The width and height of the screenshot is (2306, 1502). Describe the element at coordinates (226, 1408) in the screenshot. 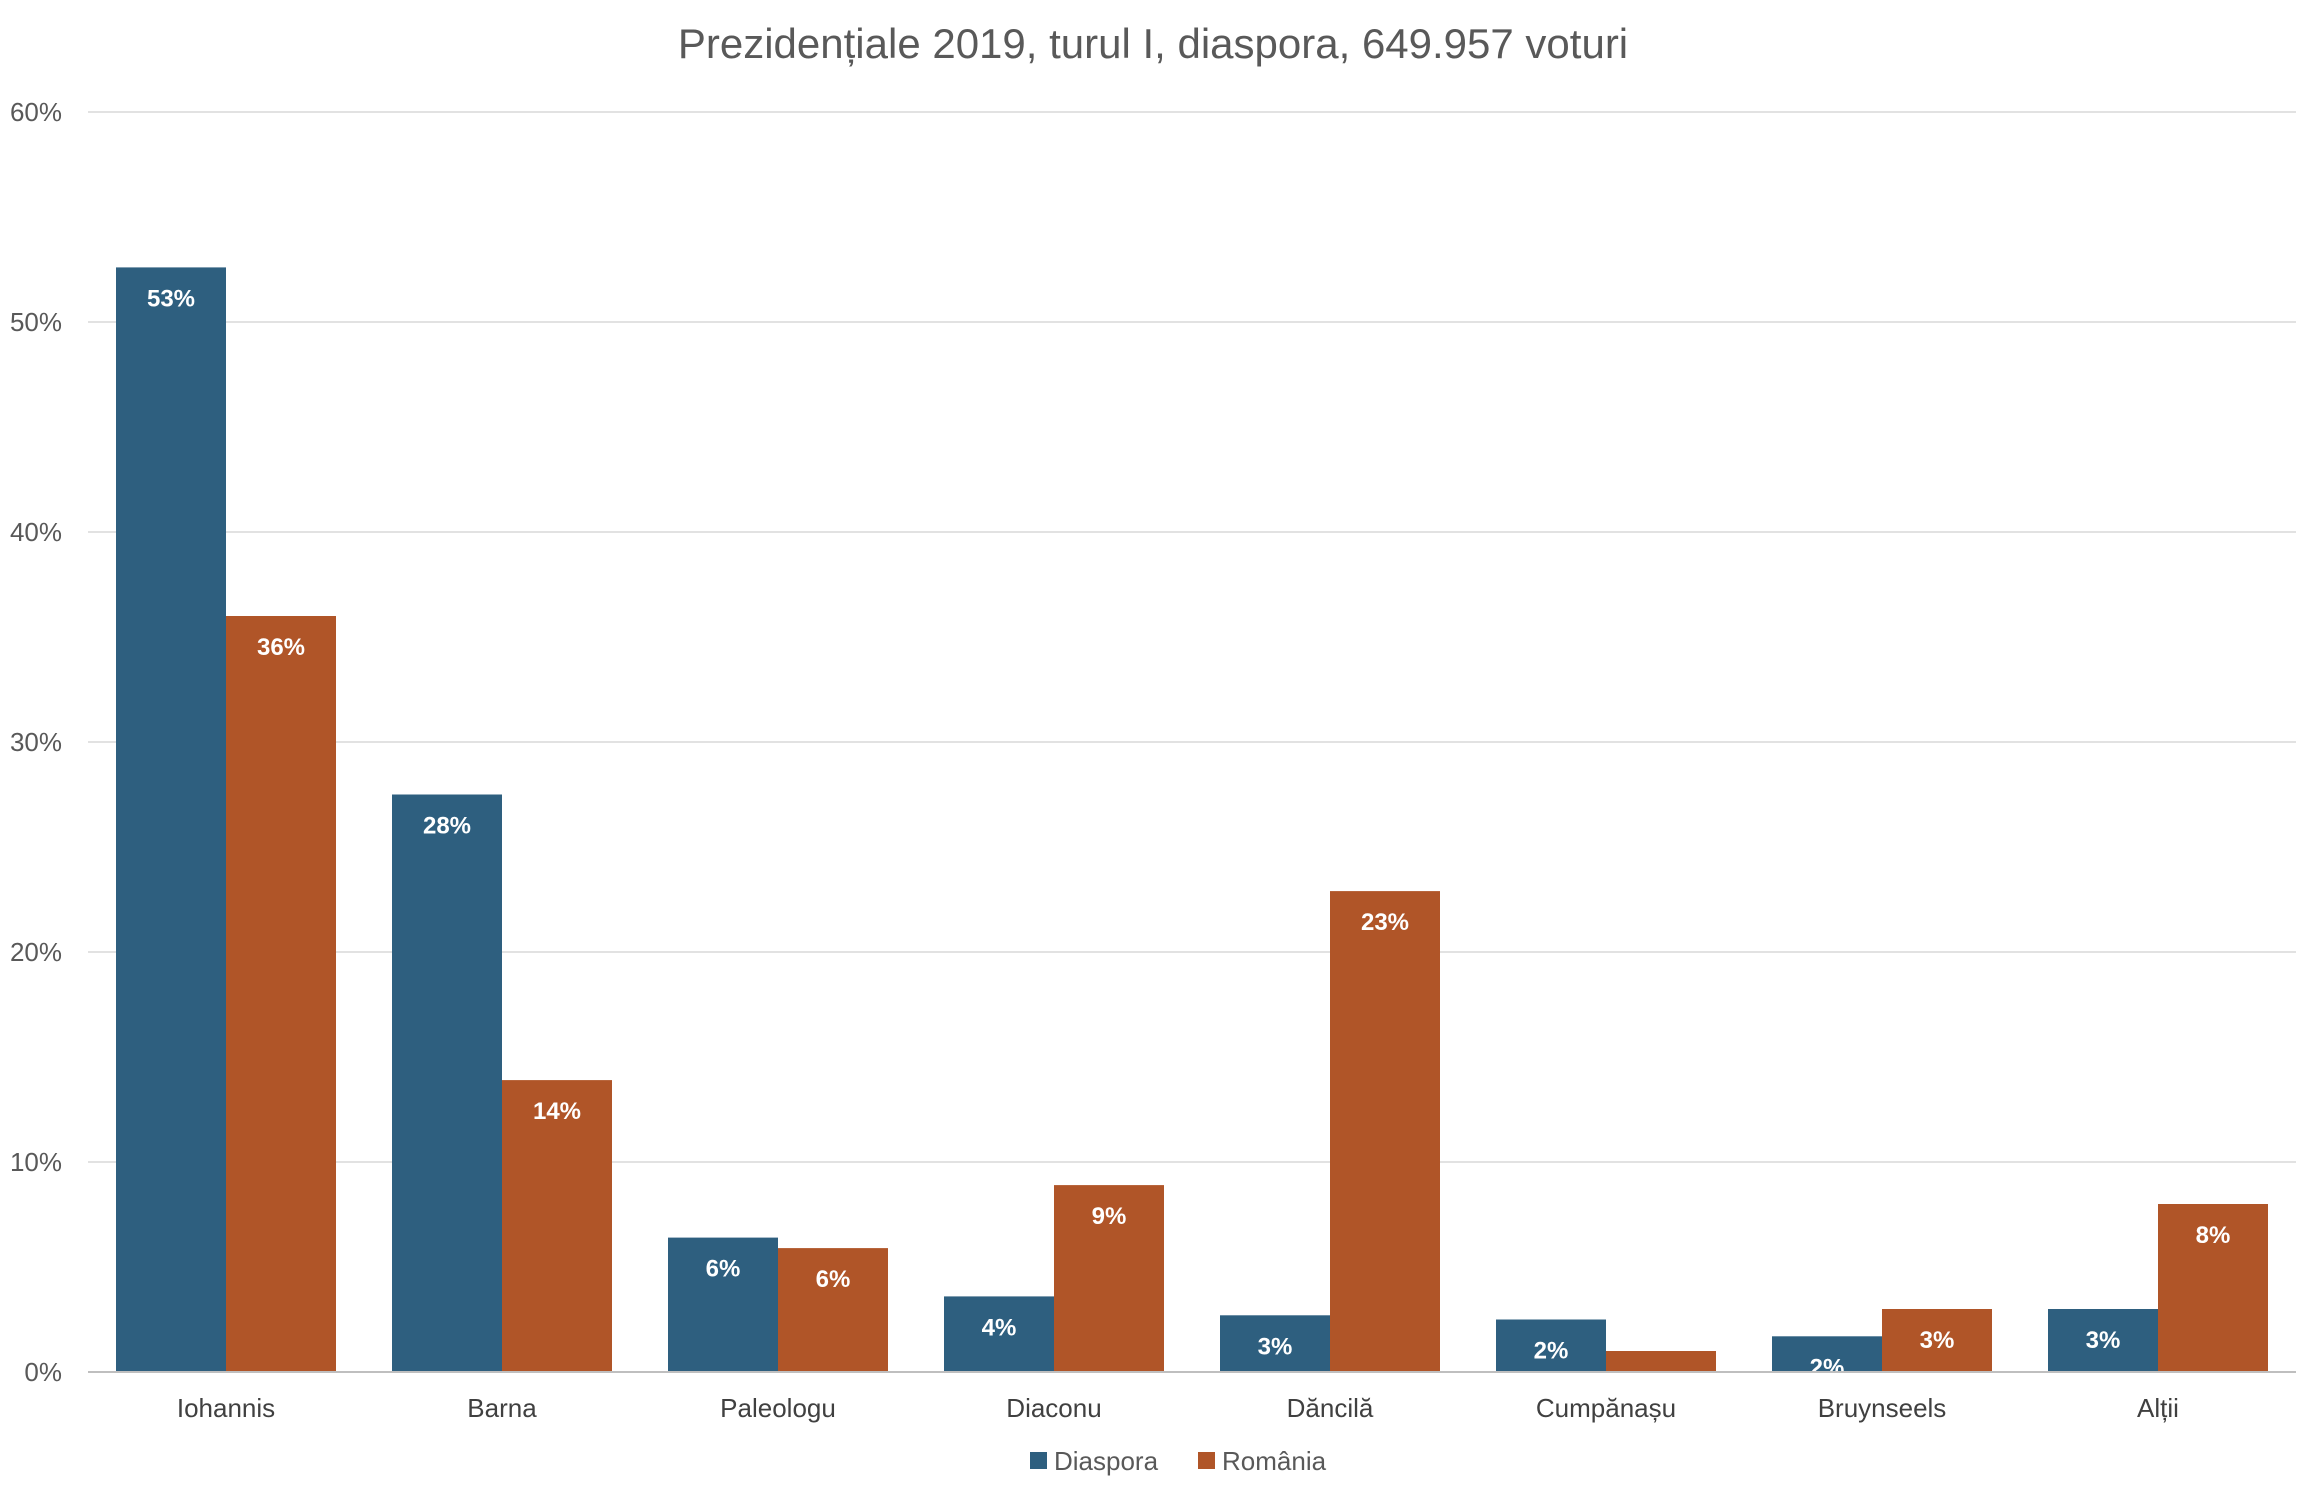

I see `x-category-label: Iohannis` at that location.